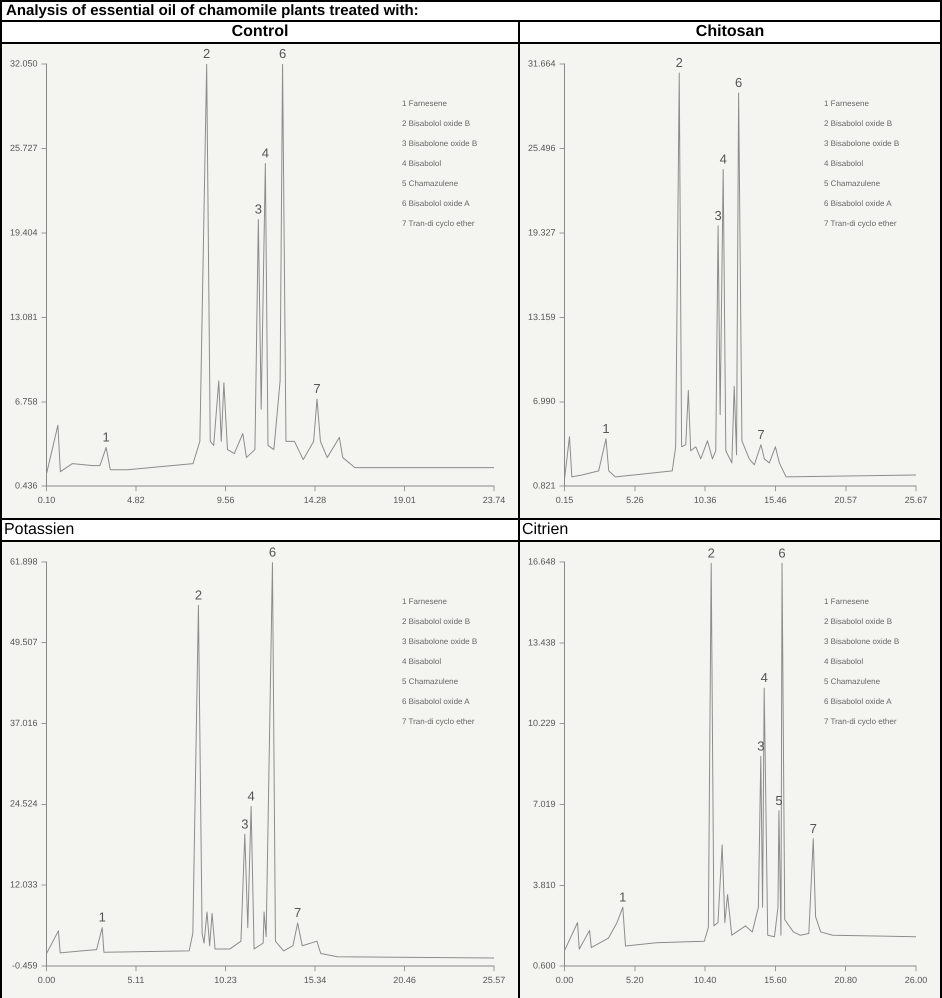 Image resolution: width=942 pixels, height=998 pixels. What do you see at coordinates (494, 980) in the screenshot?
I see `x-tick-label: 25.57` at bounding box center [494, 980].